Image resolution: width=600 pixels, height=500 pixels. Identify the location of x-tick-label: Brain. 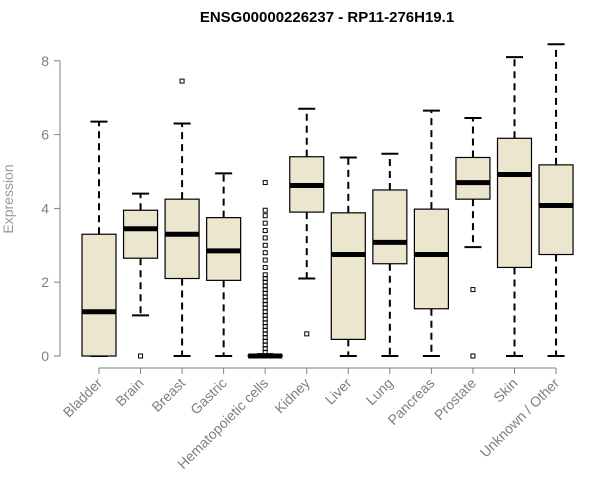
(129, 392).